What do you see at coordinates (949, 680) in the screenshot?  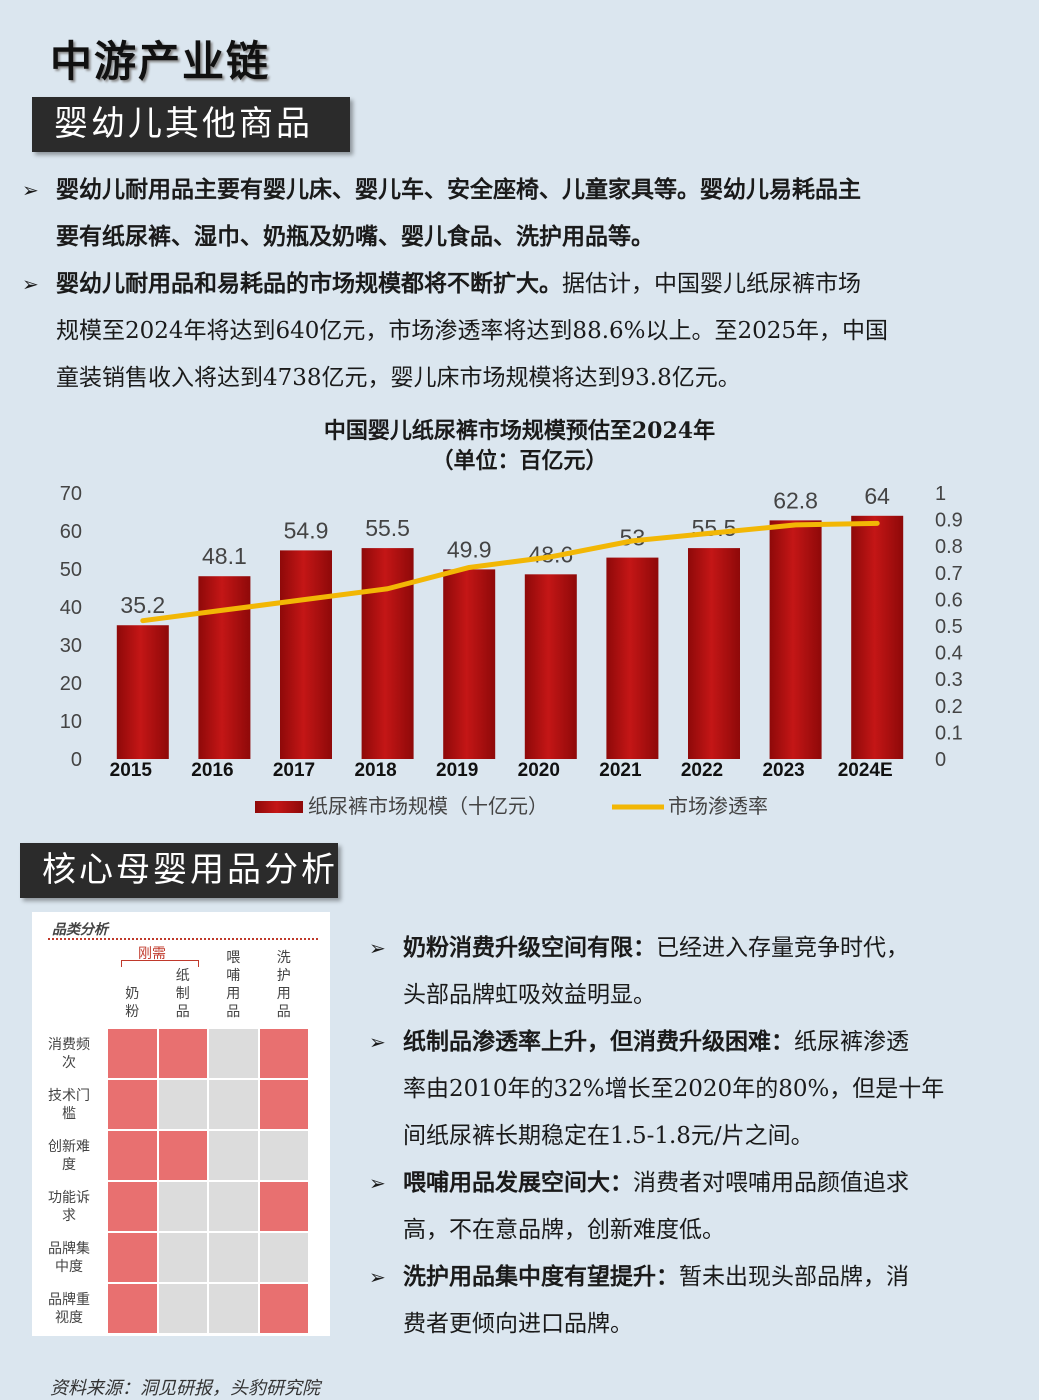 I see `right-axis-tick: 0.3` at bounding box center [949, 680].